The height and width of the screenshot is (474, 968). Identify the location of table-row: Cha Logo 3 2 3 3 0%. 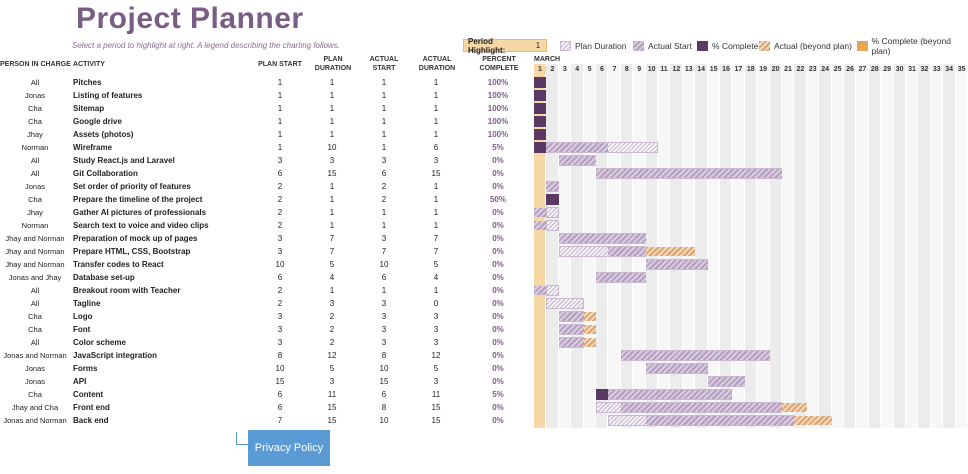
(265, 316).